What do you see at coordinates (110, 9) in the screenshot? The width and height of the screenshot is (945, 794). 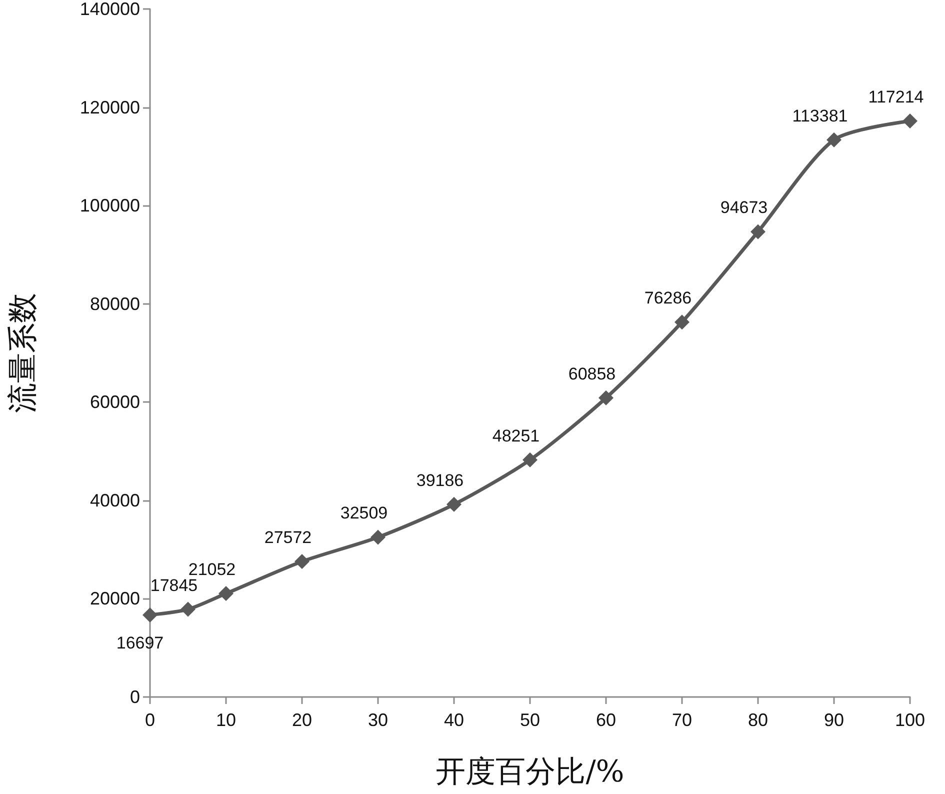 I see `y-tick-label: 140000` at bounding box center [110, 9].